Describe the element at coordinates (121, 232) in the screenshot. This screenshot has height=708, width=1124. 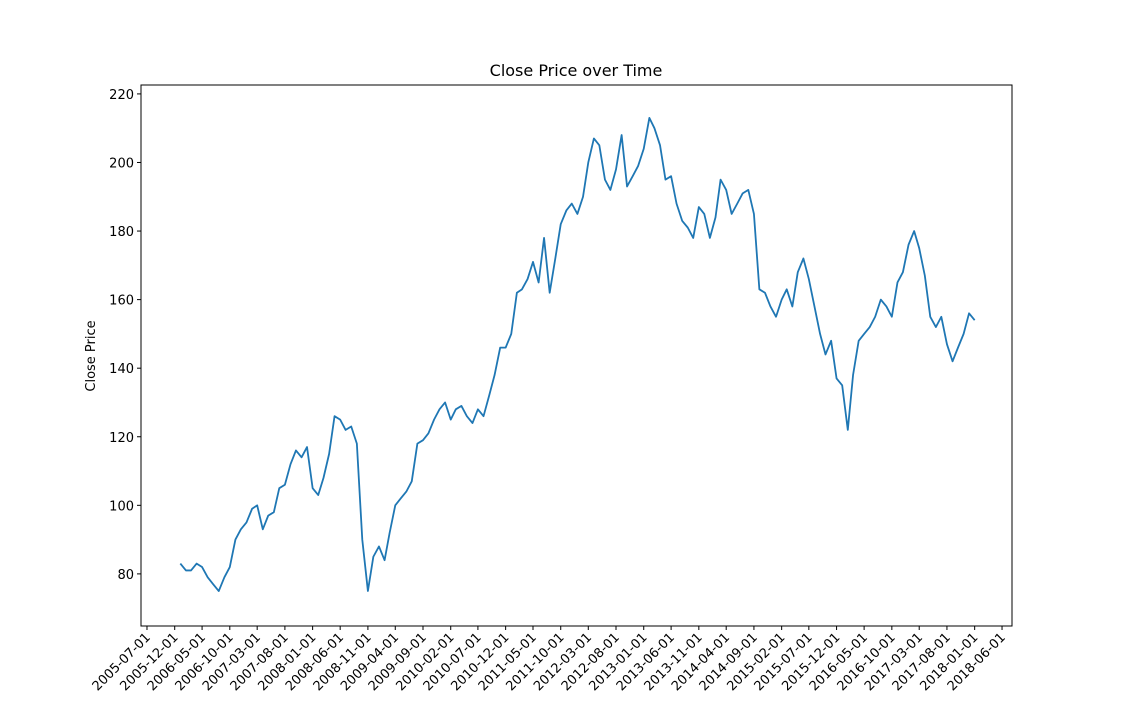
I see `y-tick-label: 180` at that location.